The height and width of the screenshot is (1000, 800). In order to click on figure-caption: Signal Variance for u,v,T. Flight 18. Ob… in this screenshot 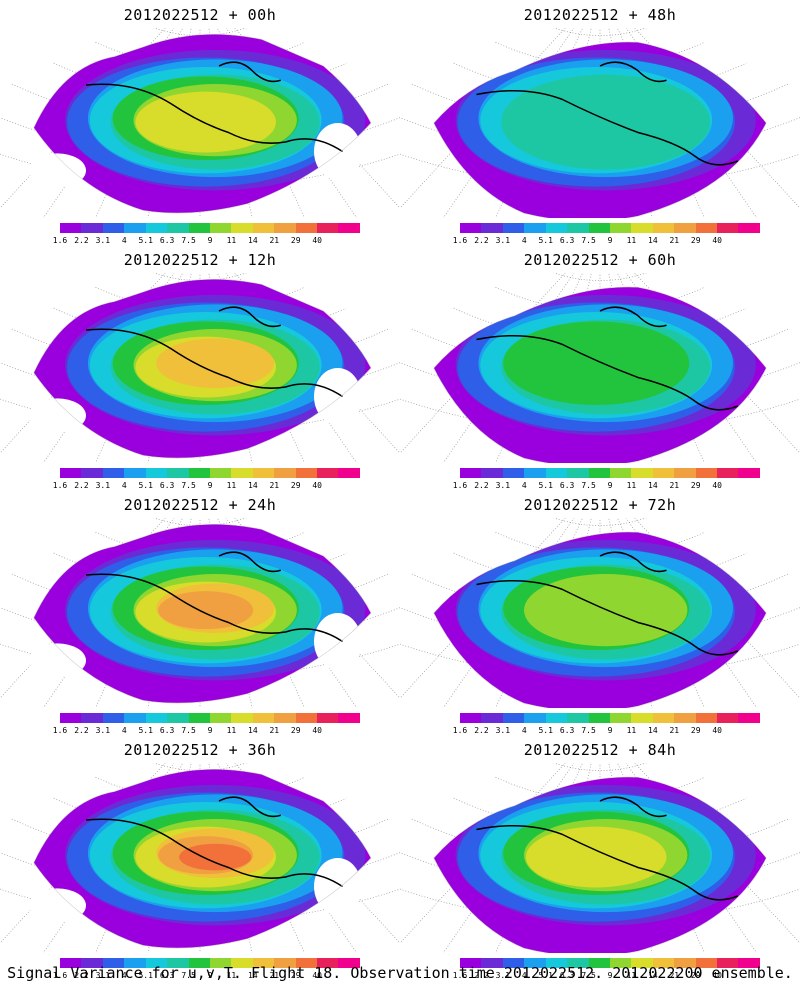, I will do `click(400, 973)`.